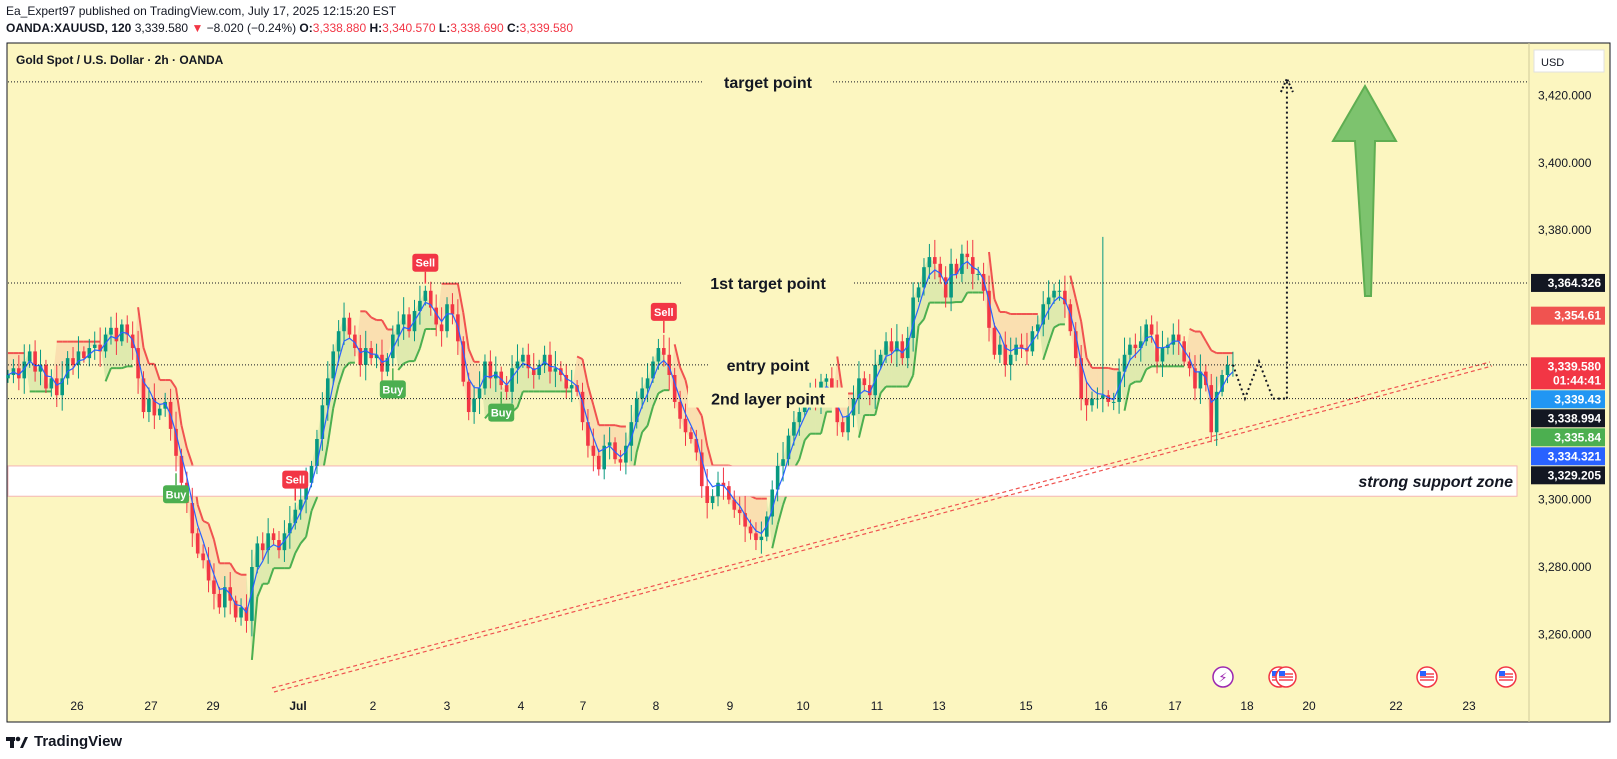  I want to click on level-label: 2nd layer point, so click(768, 400).